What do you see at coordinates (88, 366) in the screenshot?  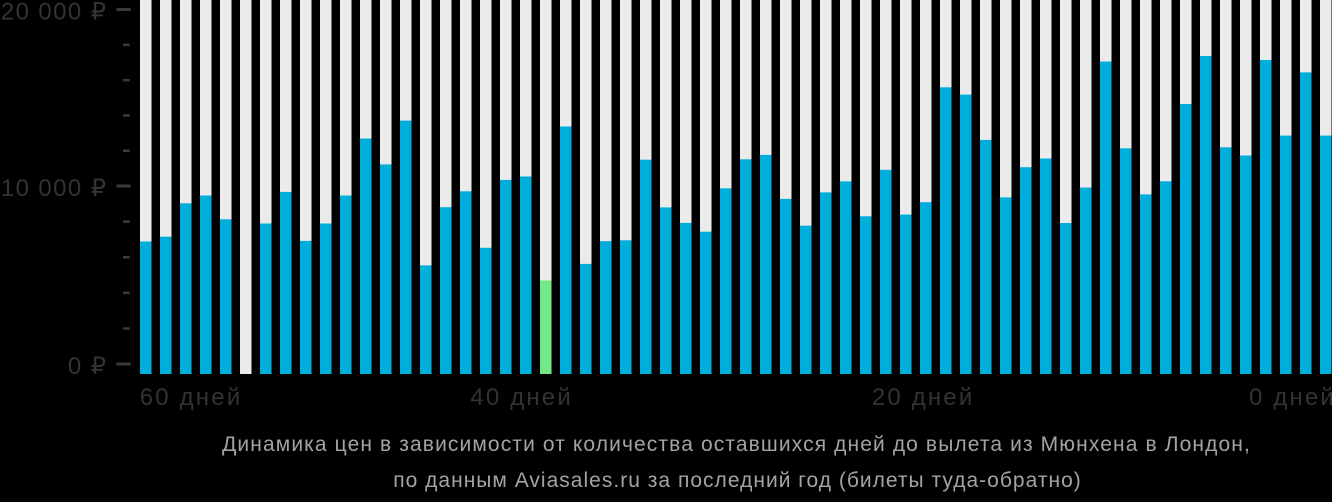 I see `svg-text: 0 ₽` at bounding box center [88, 366].